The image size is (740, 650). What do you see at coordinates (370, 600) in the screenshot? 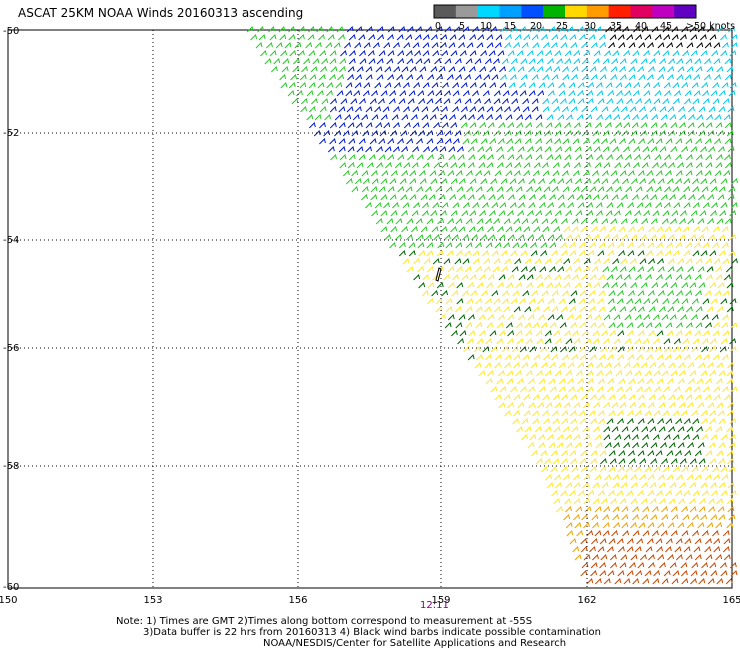
I see `longitude-labels: 150 153 156 159 162 165` at bounding box center [370, 600].